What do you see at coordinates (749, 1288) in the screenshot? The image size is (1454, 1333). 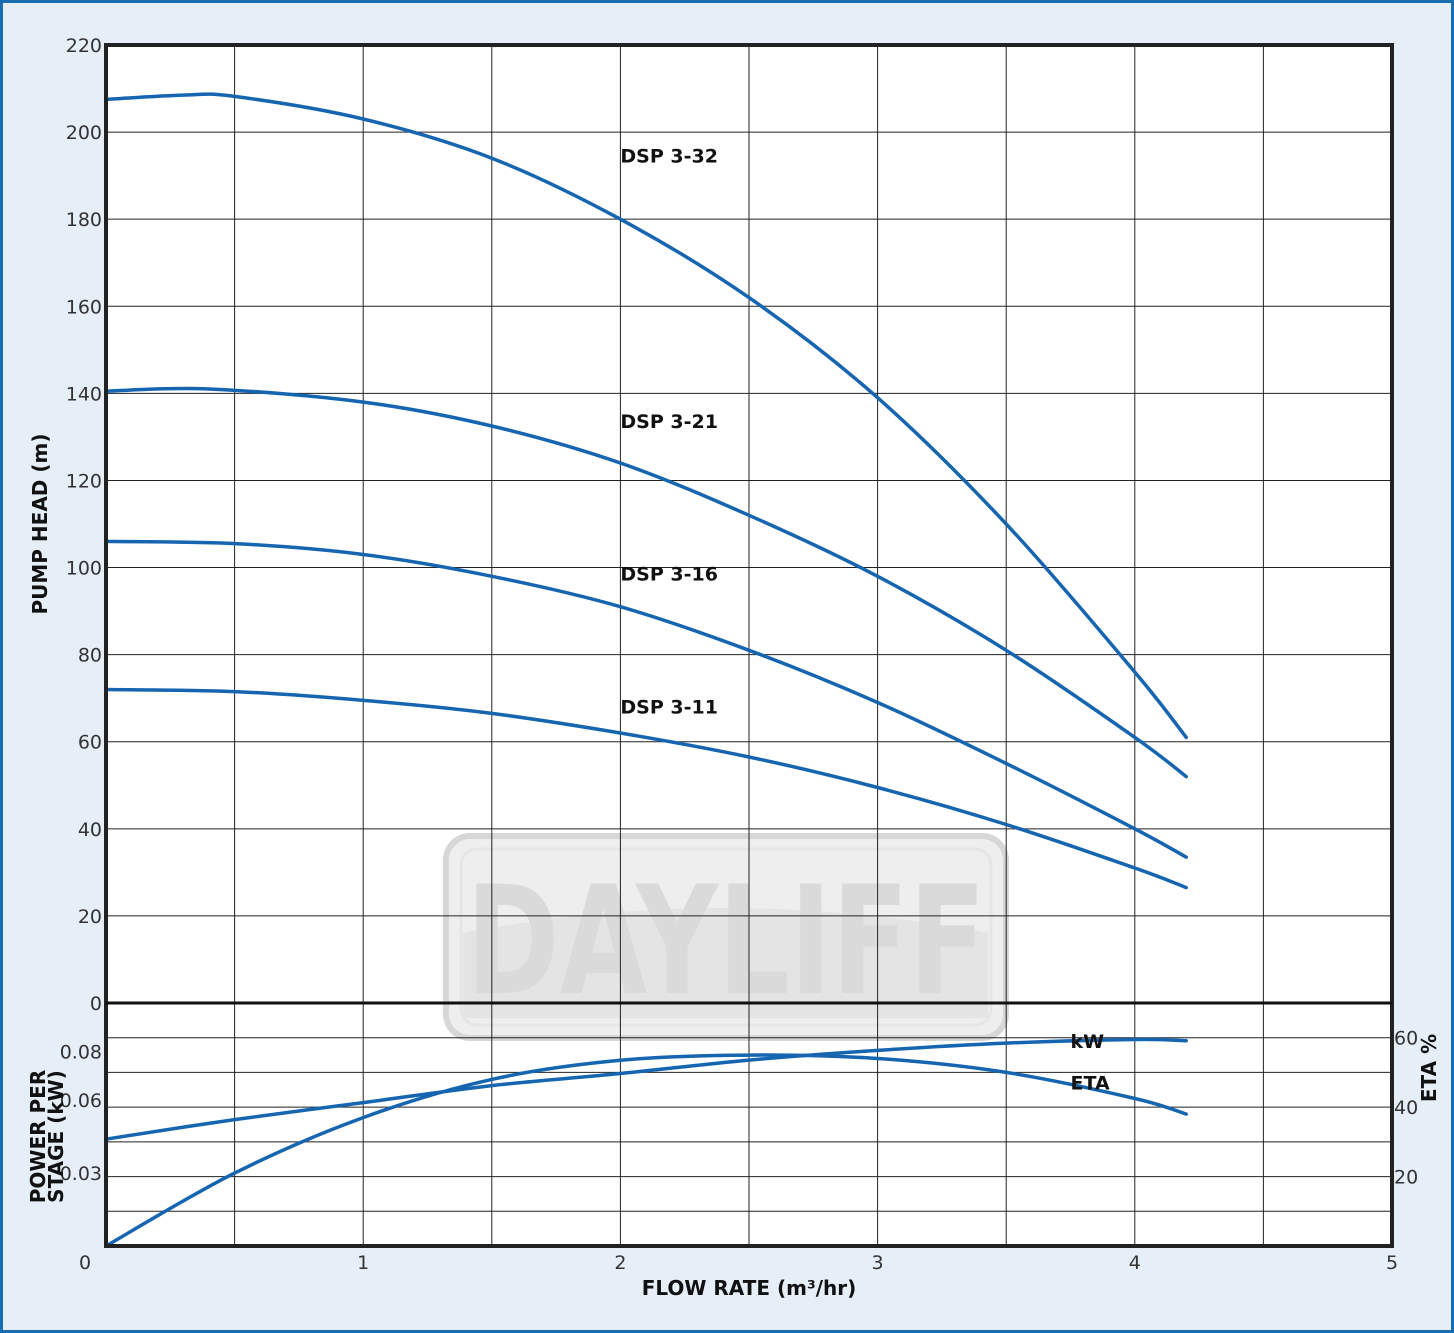 I see `x-axis-title: FLOW RATE (m³/hr)` at bounding box center [749, 1288].